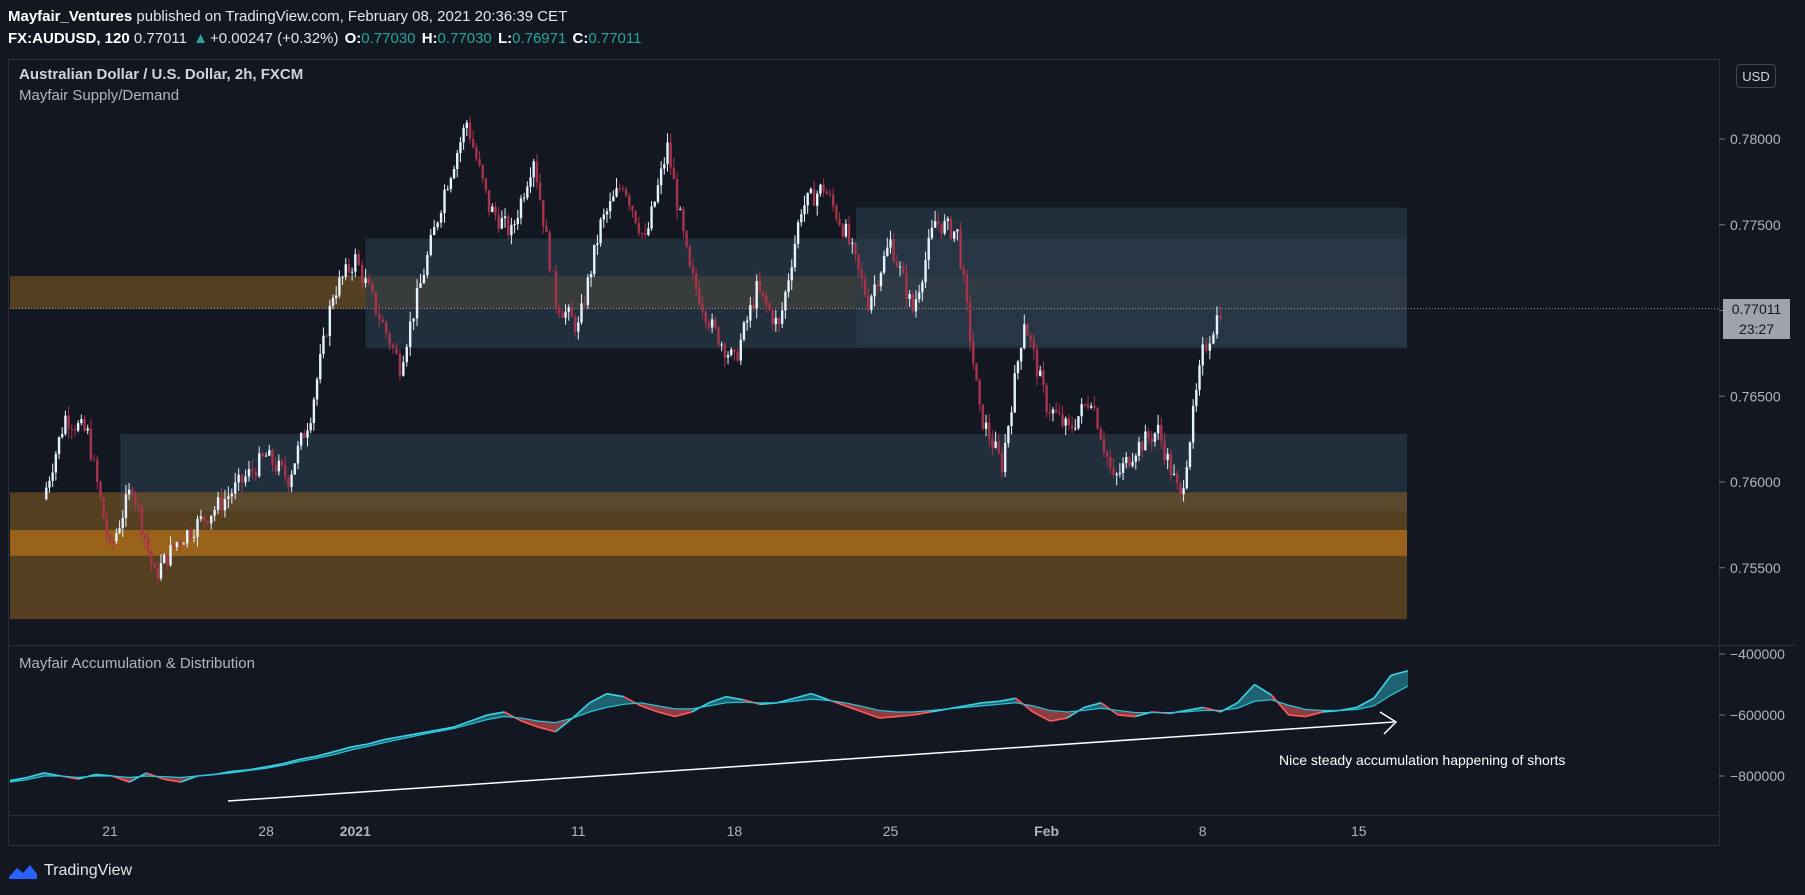 The width and height of the screenshot is (1805, 895). Describe the element at coordinates (1756, 76) in the screenshot. I see `currency-button: USD` at that location.